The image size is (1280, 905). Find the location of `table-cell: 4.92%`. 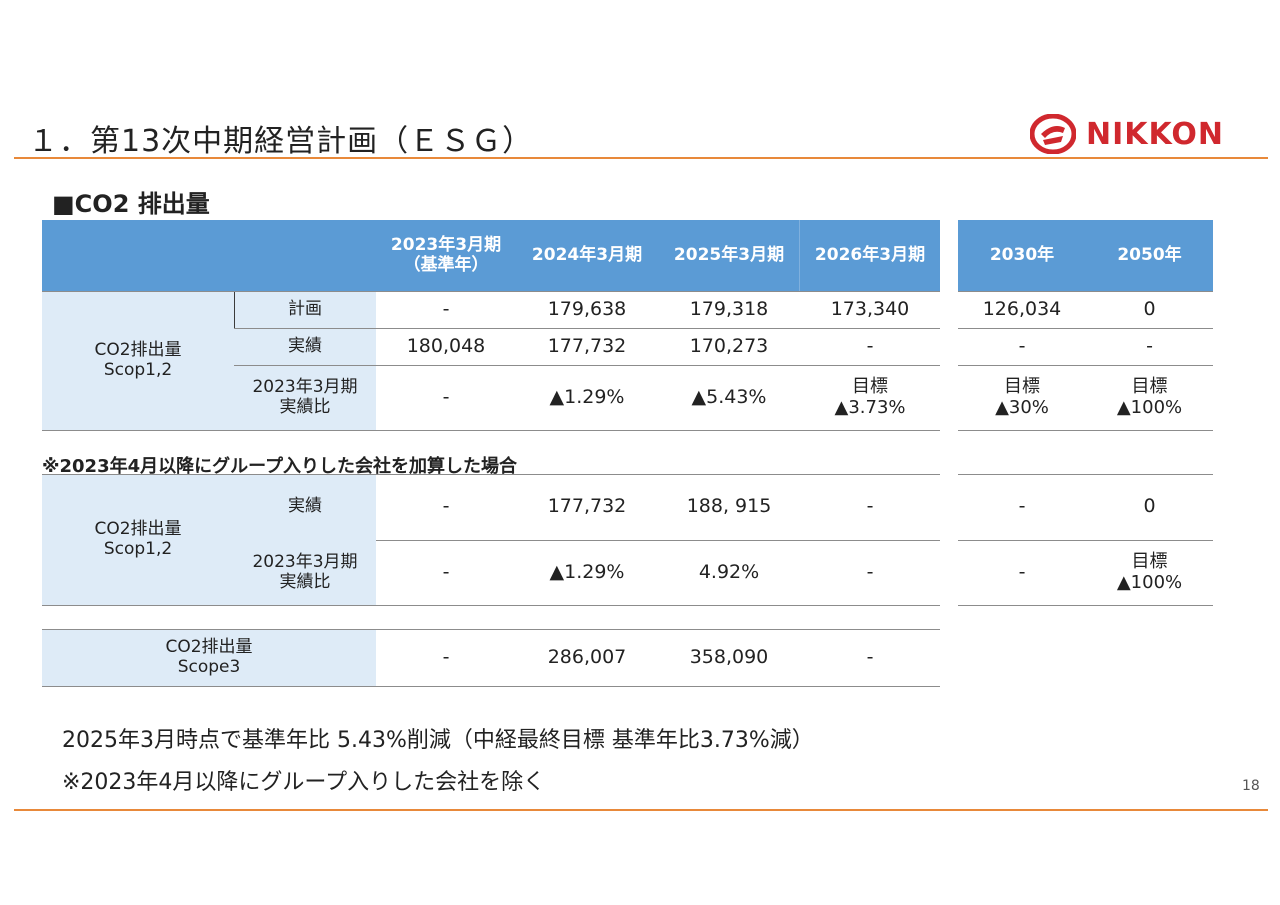

table-cell: 4.92% is located at coordinates (729, 572).